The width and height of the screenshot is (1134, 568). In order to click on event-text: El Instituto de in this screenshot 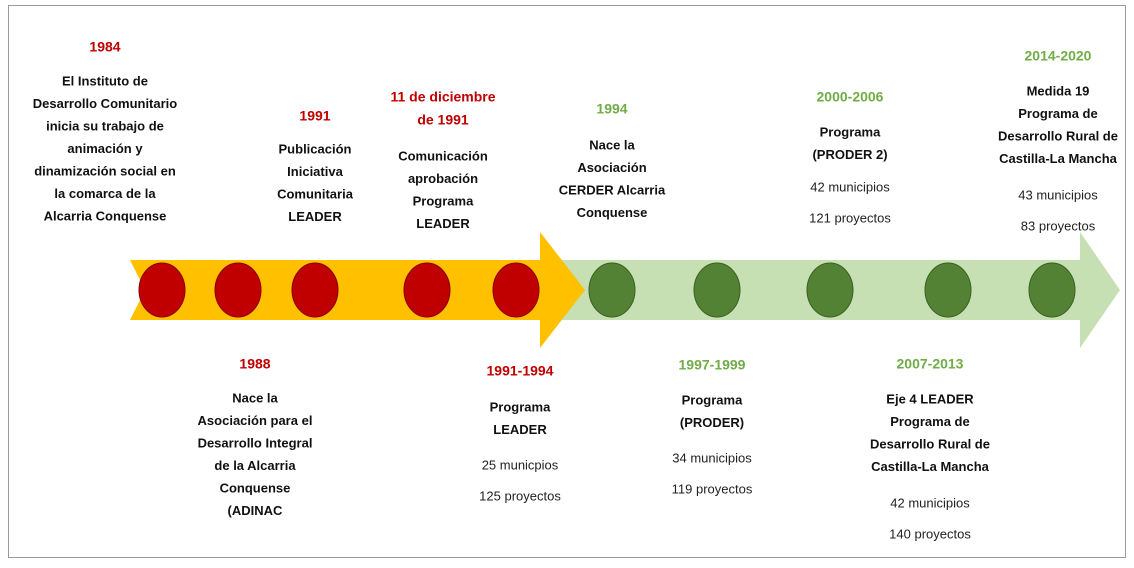, I will do `click(105, 80)`.